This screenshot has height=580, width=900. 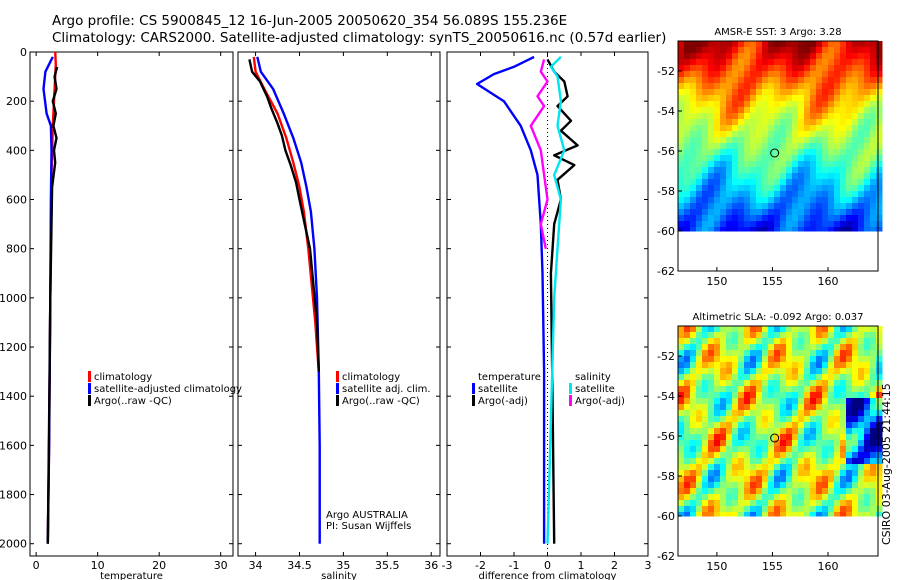 What do you see at coordinates (473, 388) in the screenshot?
I see `difference-left-legend-swatch` at bounding box center [473, 388].